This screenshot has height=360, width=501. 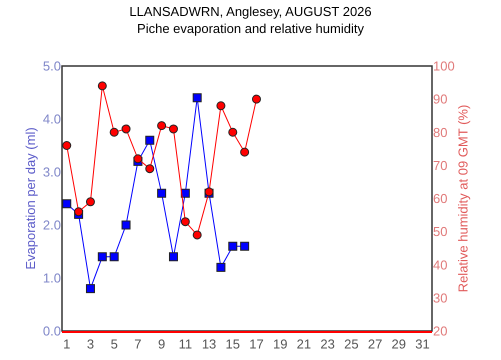 I want to click on x-tick-label: 17, so click(x=256, y=344).